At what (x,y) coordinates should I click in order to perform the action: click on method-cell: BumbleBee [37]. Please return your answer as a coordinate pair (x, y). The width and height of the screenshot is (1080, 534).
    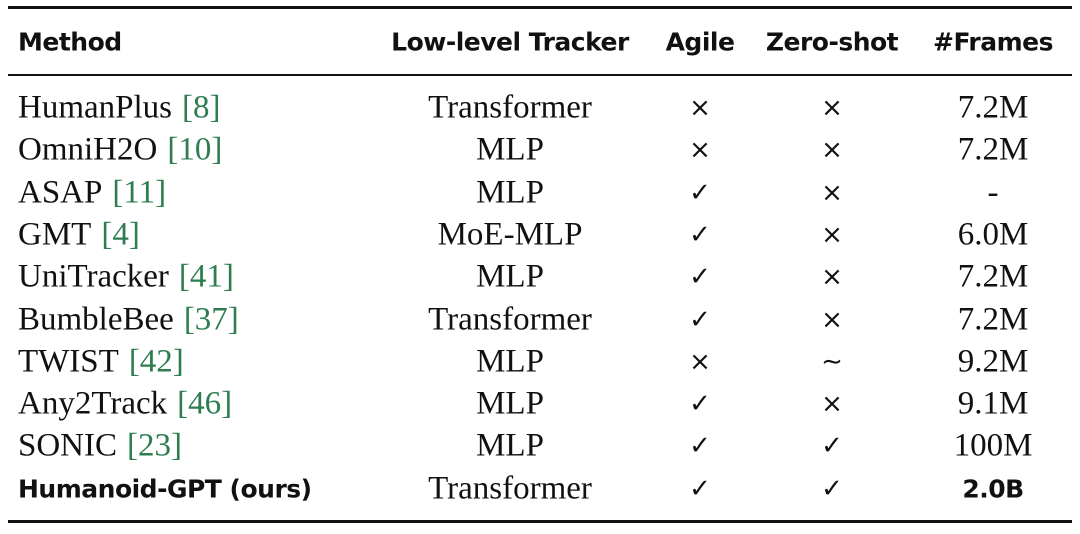
    Looking at the image, I should click on (128, 319).